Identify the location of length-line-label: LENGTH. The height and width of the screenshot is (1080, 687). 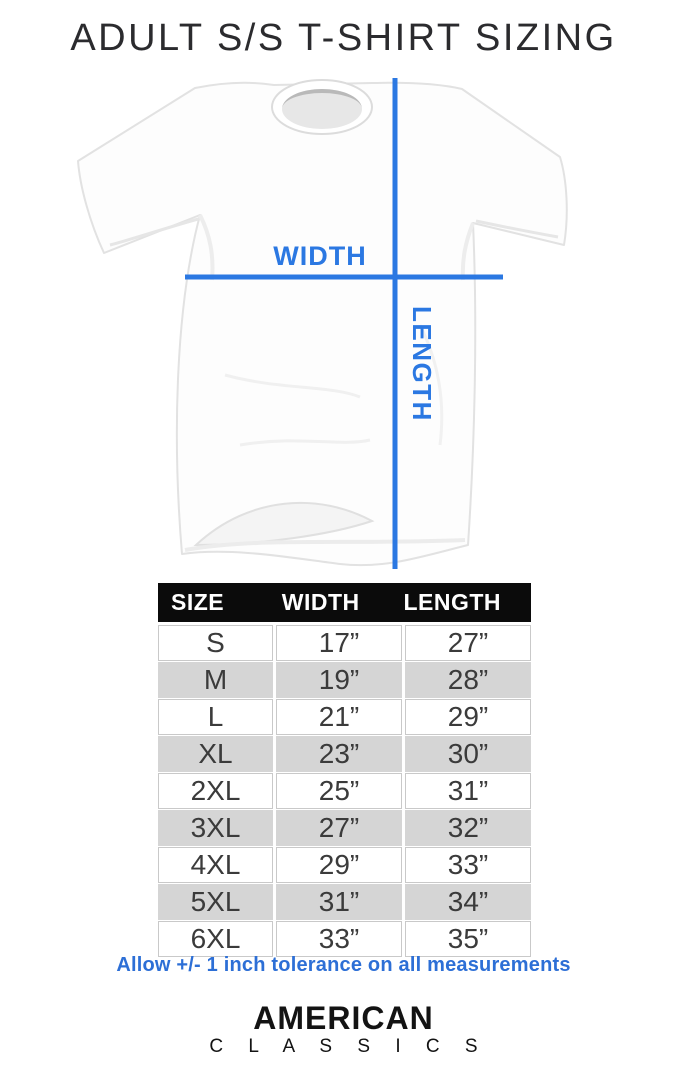
(422, 364).